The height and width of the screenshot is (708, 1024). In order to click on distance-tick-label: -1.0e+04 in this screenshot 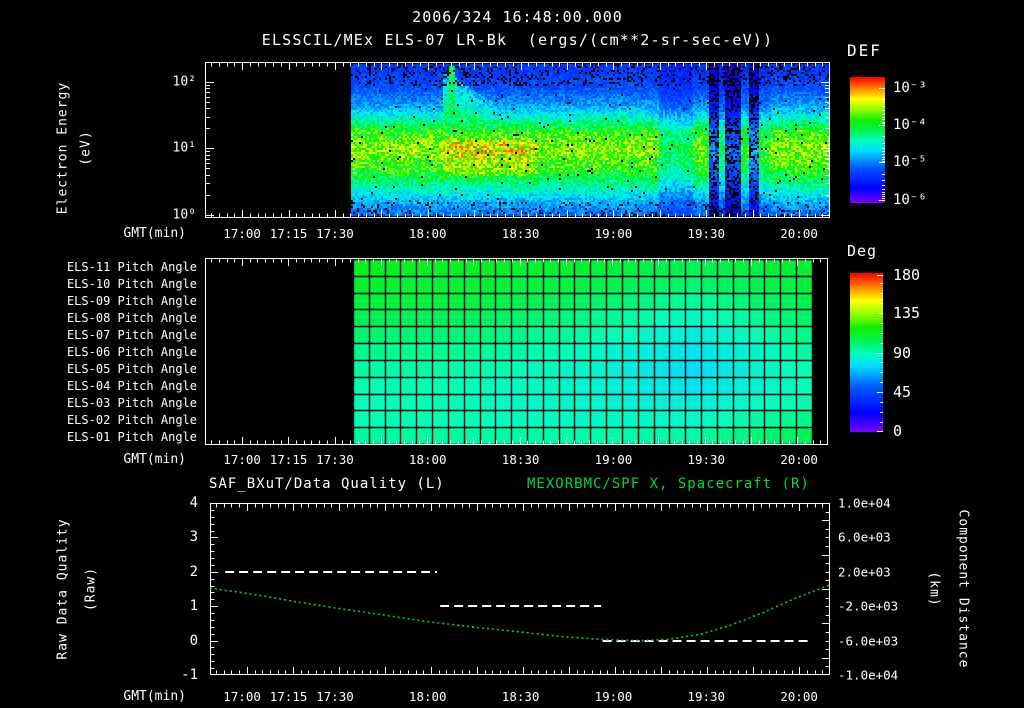, I will do `click(868, 675)`.